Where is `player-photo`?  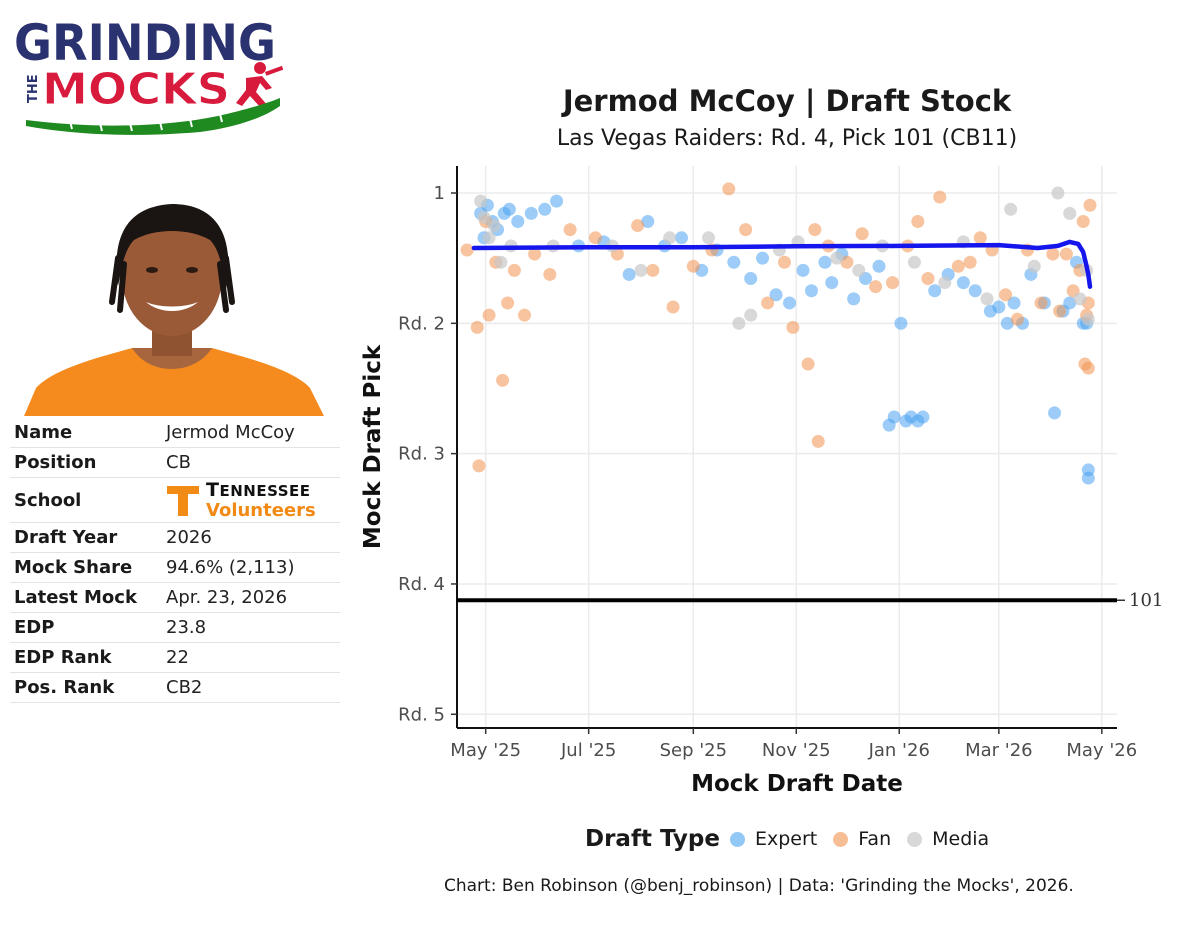 player-photo is located at coordinates (174, 310).